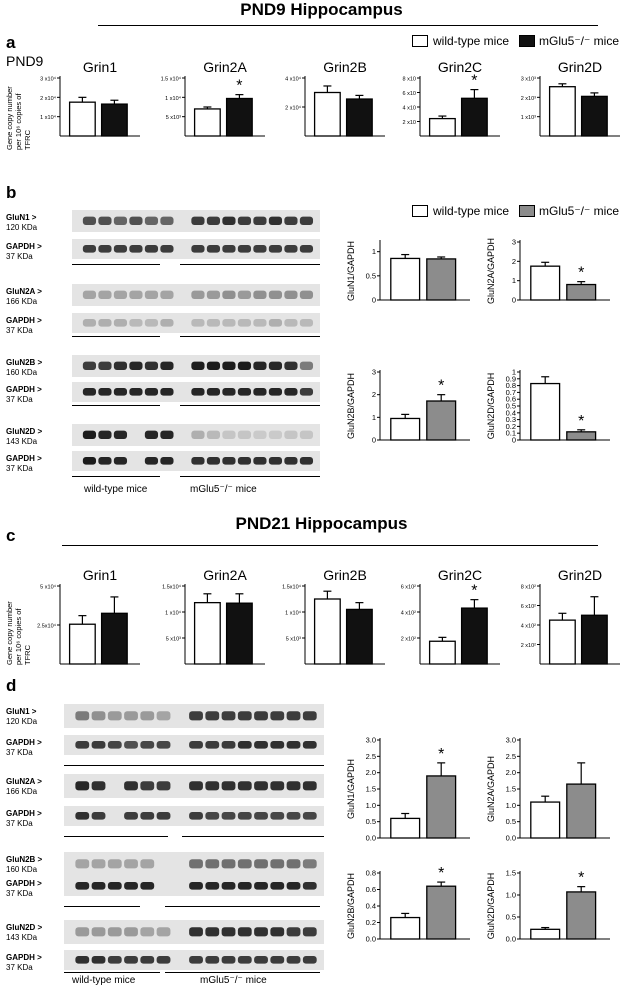 This screenshot has width=643, height=991. Describe the element at coordinates (511, 433) in the screenshot. I see `y-tick-label: 0.1` at that location.